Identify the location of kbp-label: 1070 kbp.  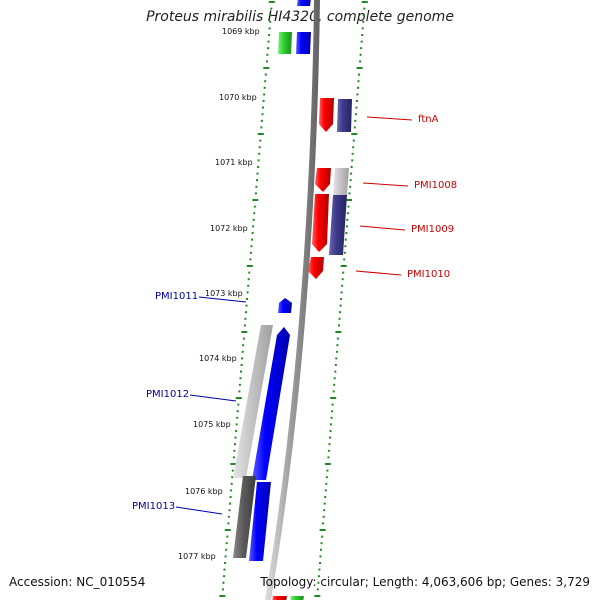
(238, 97).